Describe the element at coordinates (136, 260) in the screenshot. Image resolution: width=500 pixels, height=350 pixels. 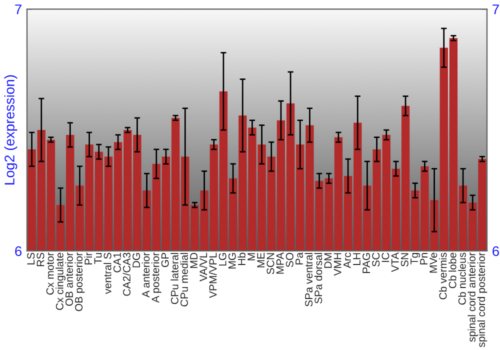
I see `x-tick-label: DG` at that location.